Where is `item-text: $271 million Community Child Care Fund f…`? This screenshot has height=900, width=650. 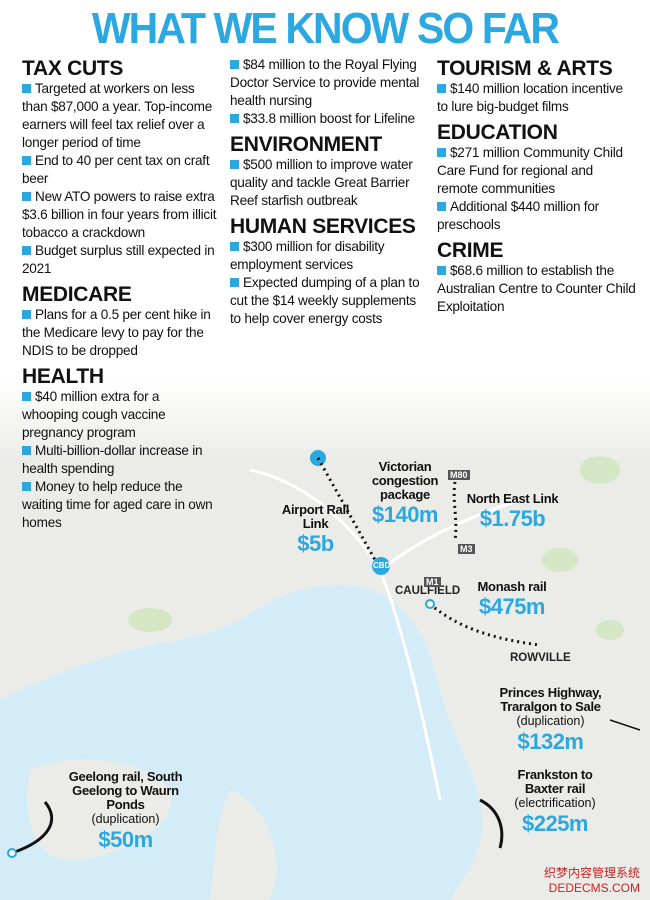
item-text: $271 million Community Child Care Fund f… is located at coordinates (530, 170).